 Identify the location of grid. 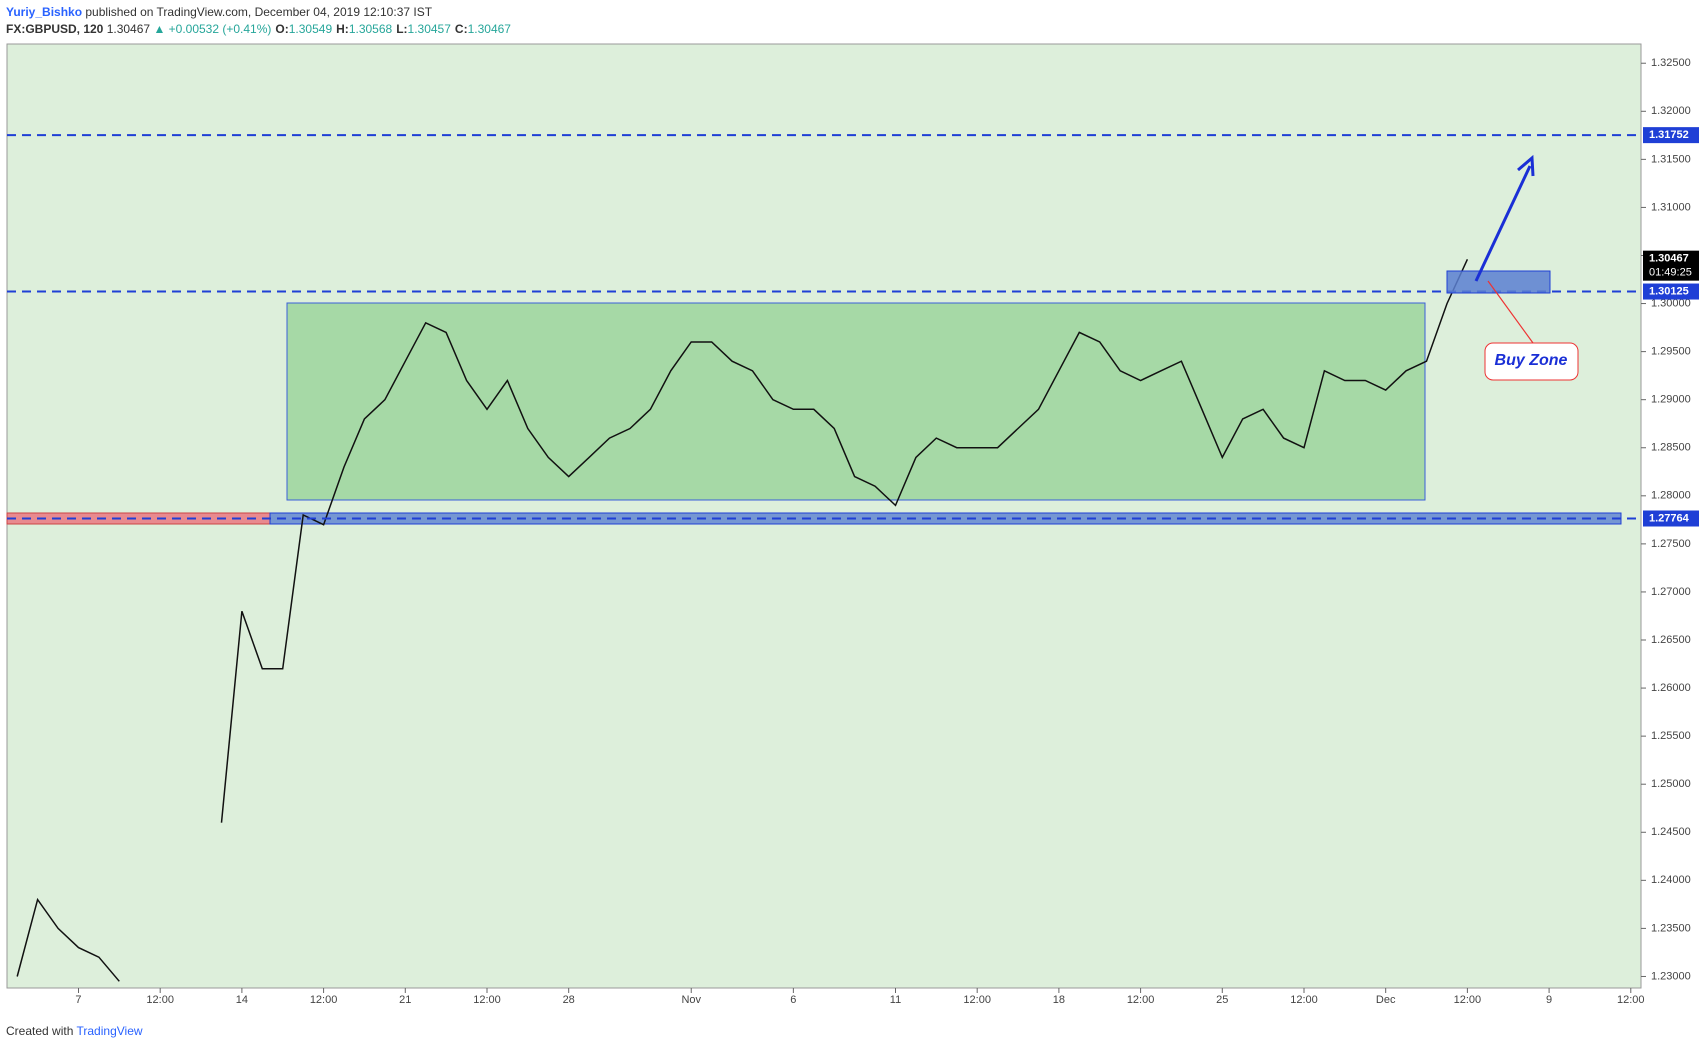
(854, 990).